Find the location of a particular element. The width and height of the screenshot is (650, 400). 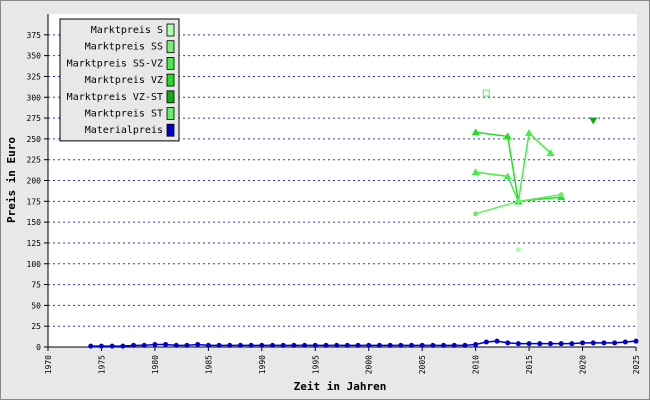

x-tick-label: 1985 is located at coordinates (208, 364).